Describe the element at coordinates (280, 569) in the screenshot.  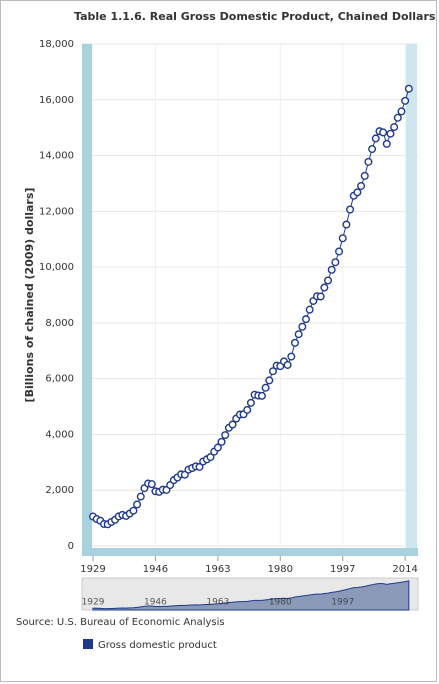
I see `x-tick-label: 1980` at that location.